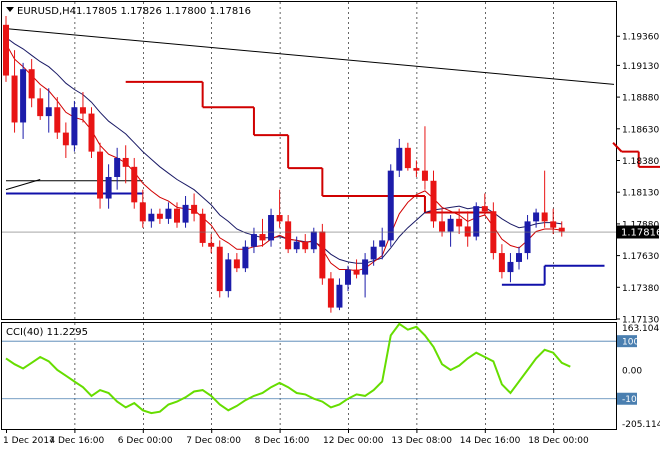 Image resolution: width=660 pixels, height=450 pixels. What do you see at coordinates (29, 441) in the screenshot?
I see `time-tick-label: 1 Dec 2017` at bounding box center [29, 441].